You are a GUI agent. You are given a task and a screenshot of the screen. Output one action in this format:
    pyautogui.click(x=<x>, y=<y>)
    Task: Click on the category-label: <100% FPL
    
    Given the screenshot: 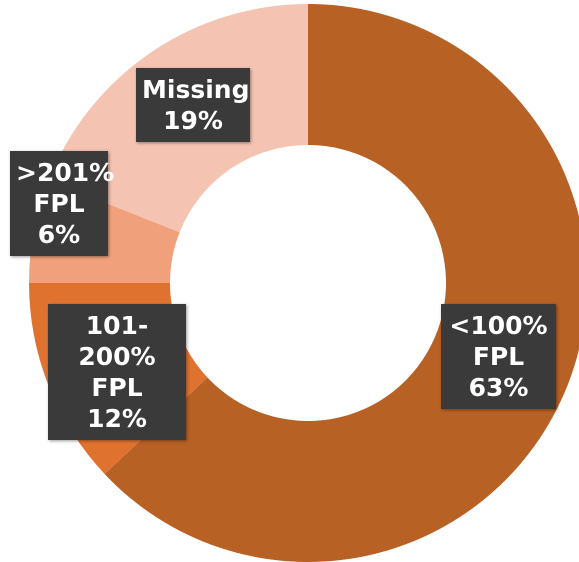 What is the action you would take?
    pyautogui.click(x=498, y=341)
    